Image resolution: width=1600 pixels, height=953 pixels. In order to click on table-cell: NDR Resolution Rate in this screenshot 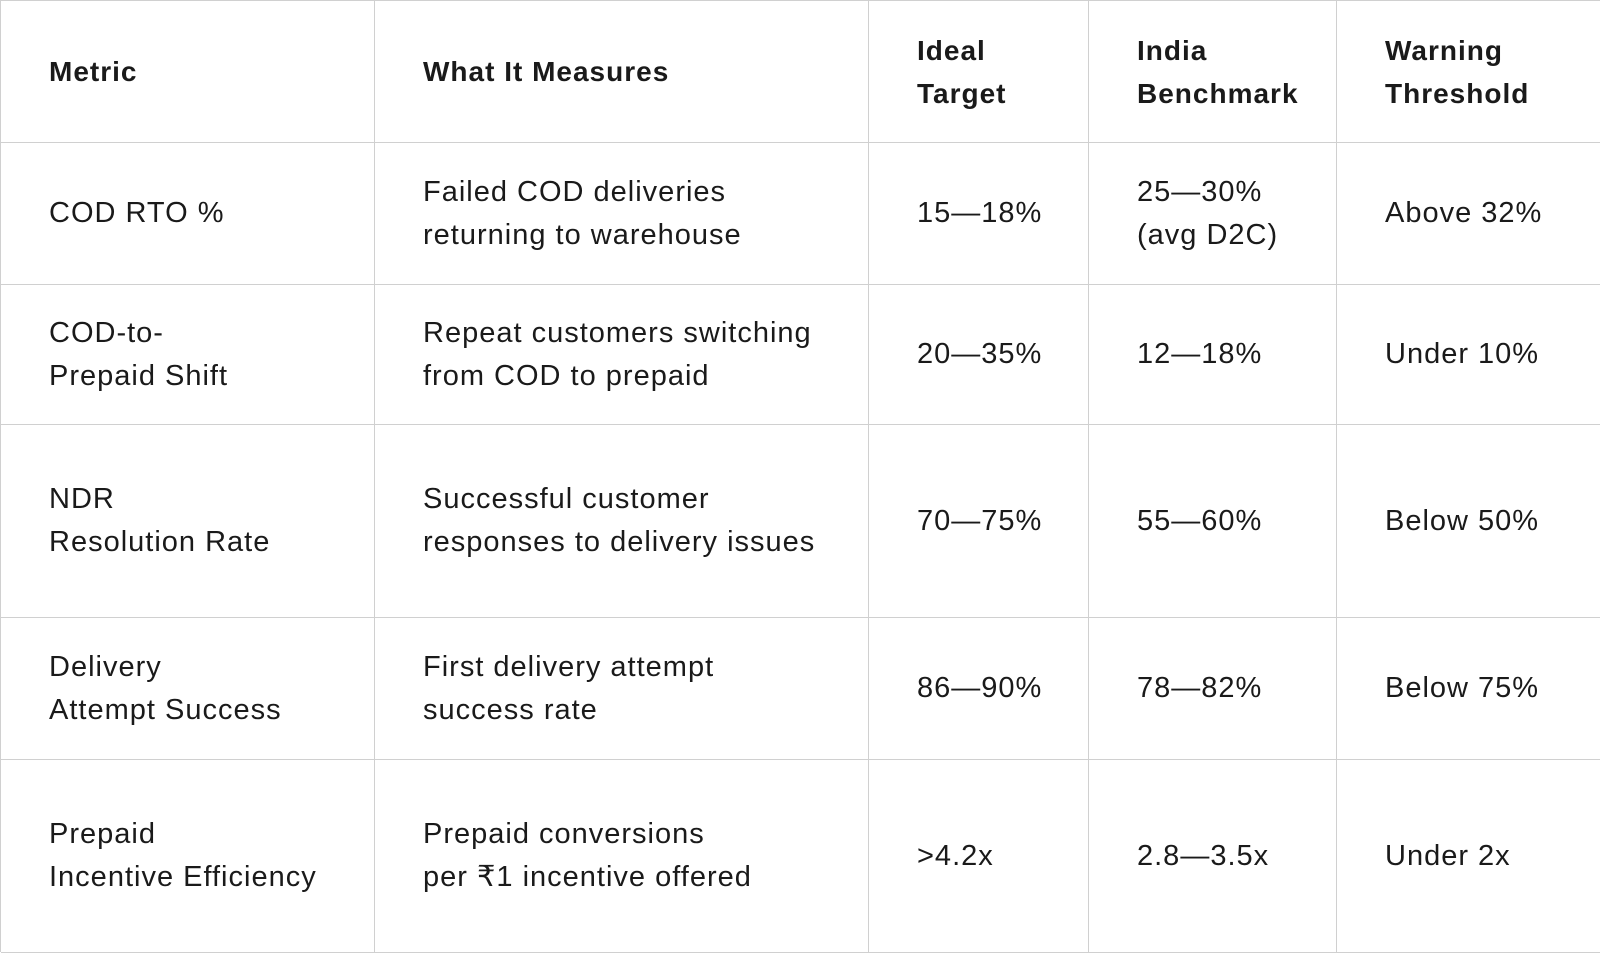, I will do `click(188, 521)`.